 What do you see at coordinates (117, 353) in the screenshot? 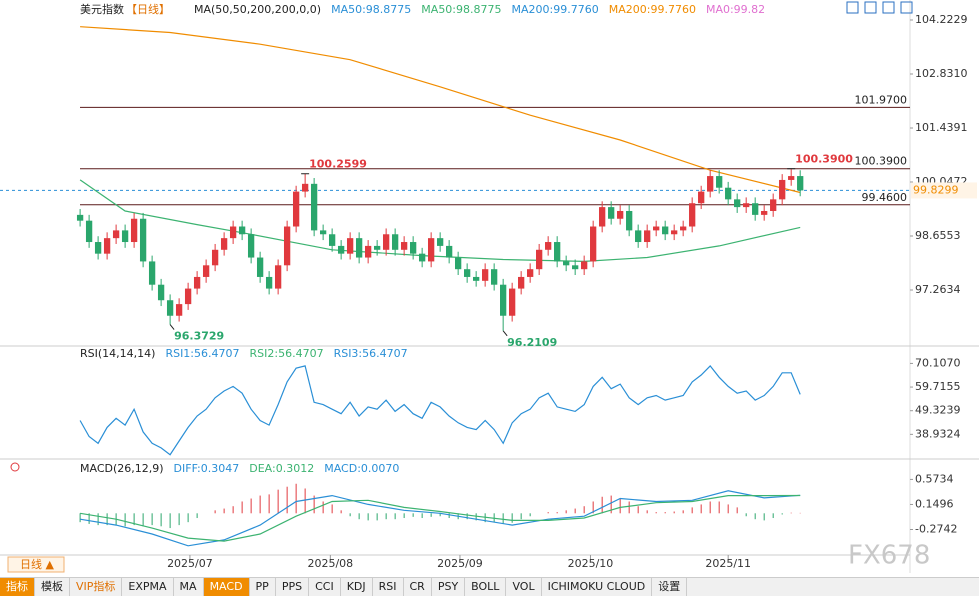
I see `indicator-title: RSI(14,14,14)` at bounding box center [117, 353].